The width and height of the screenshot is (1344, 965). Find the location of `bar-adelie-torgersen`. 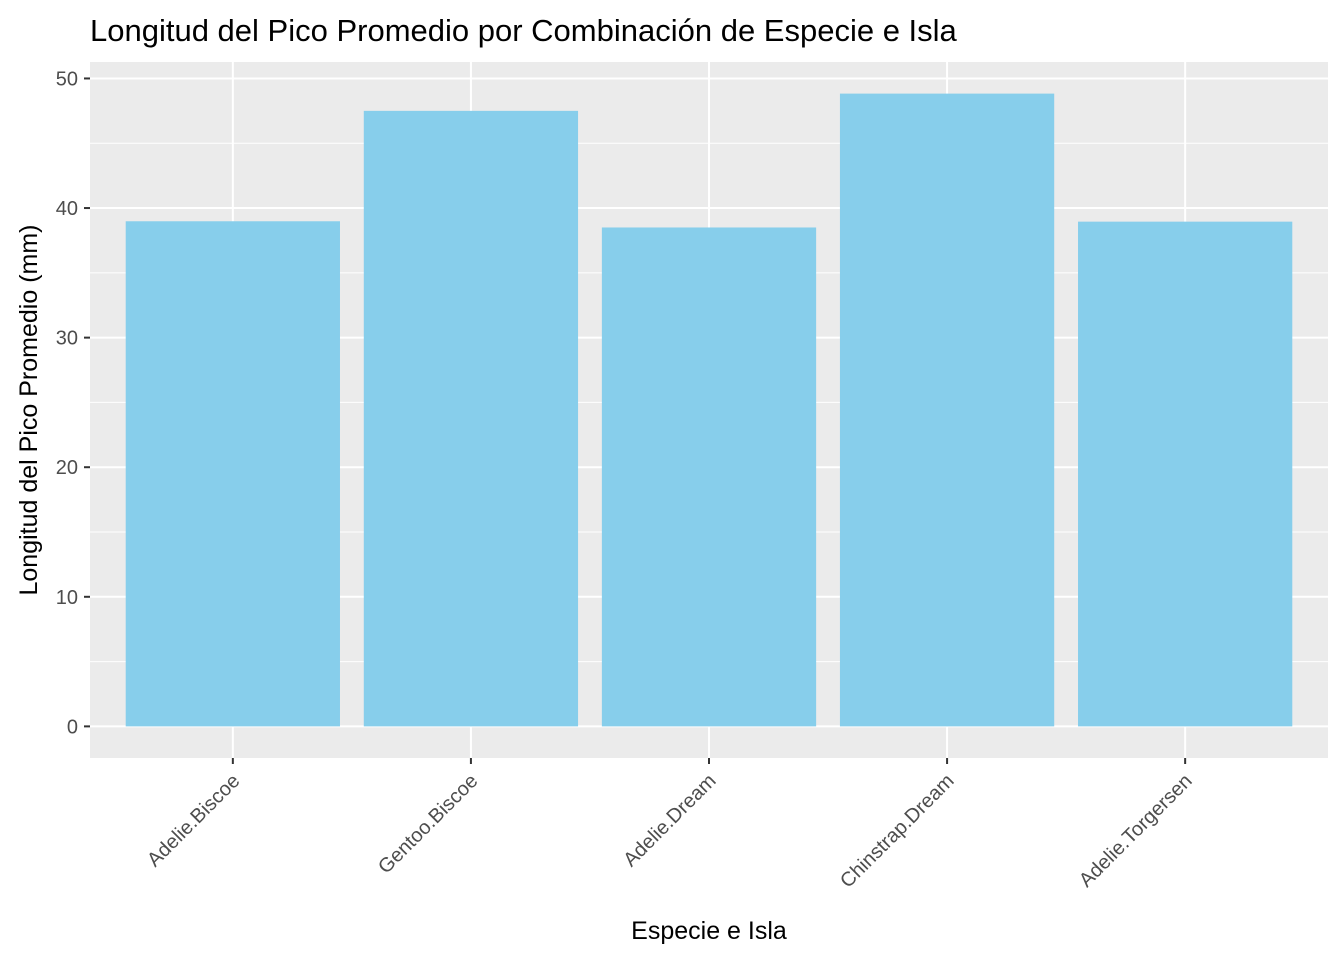

bar-adelie-torgersen is located at coordinates (1185, 474).